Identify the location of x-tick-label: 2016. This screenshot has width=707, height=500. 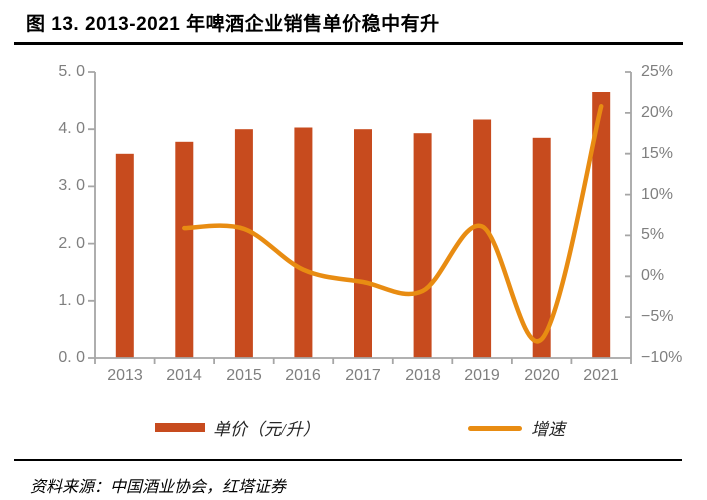
(303, 375).